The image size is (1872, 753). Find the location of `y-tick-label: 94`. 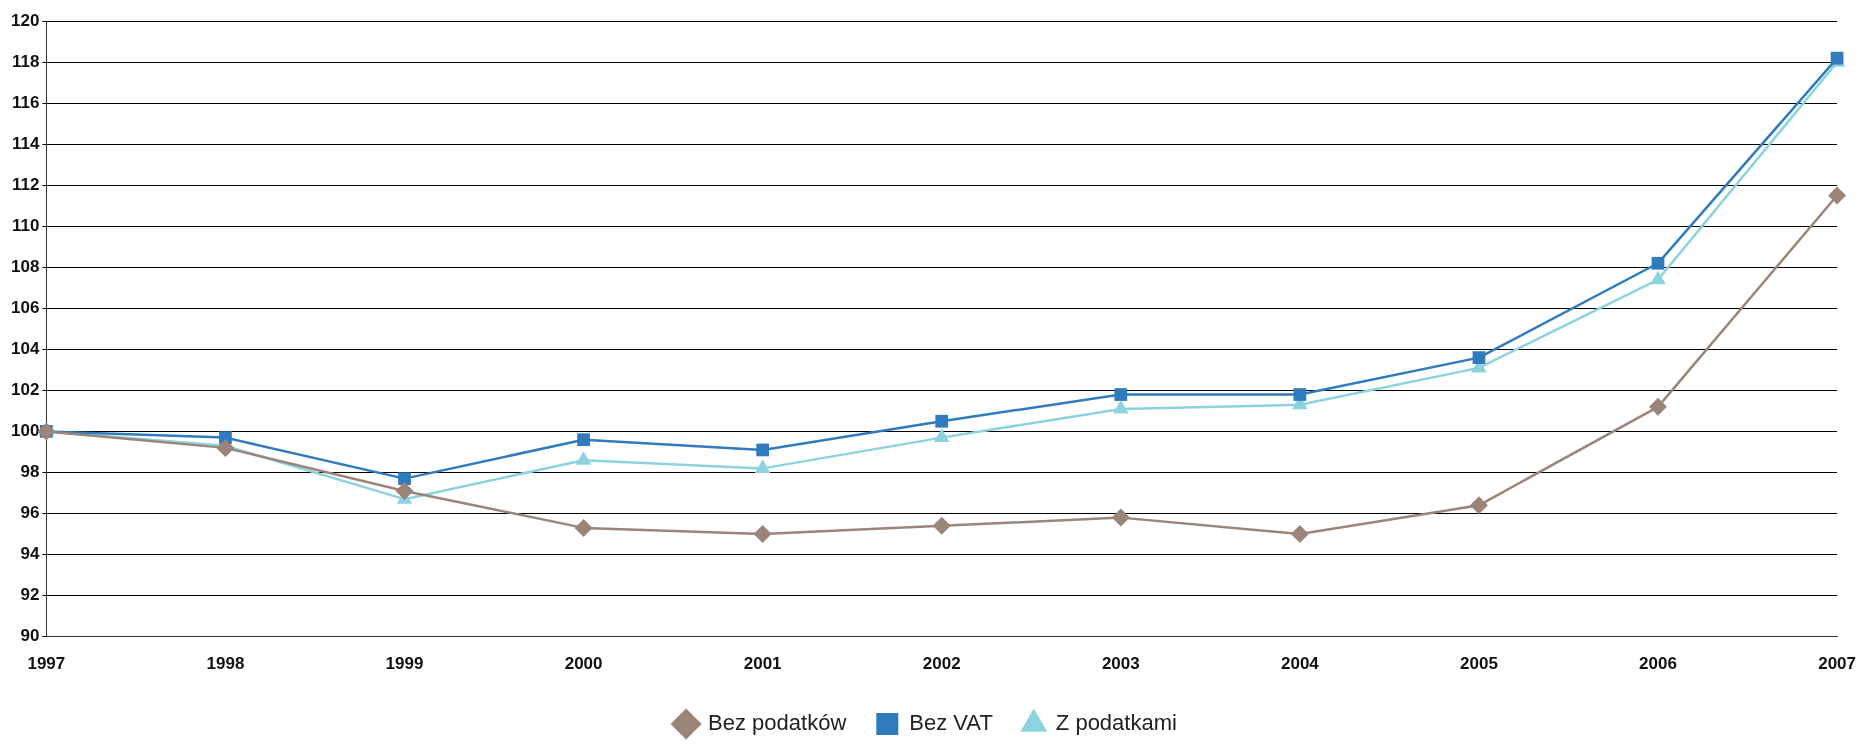

y-tick-label: 94 is located at coordinates (30, 554).